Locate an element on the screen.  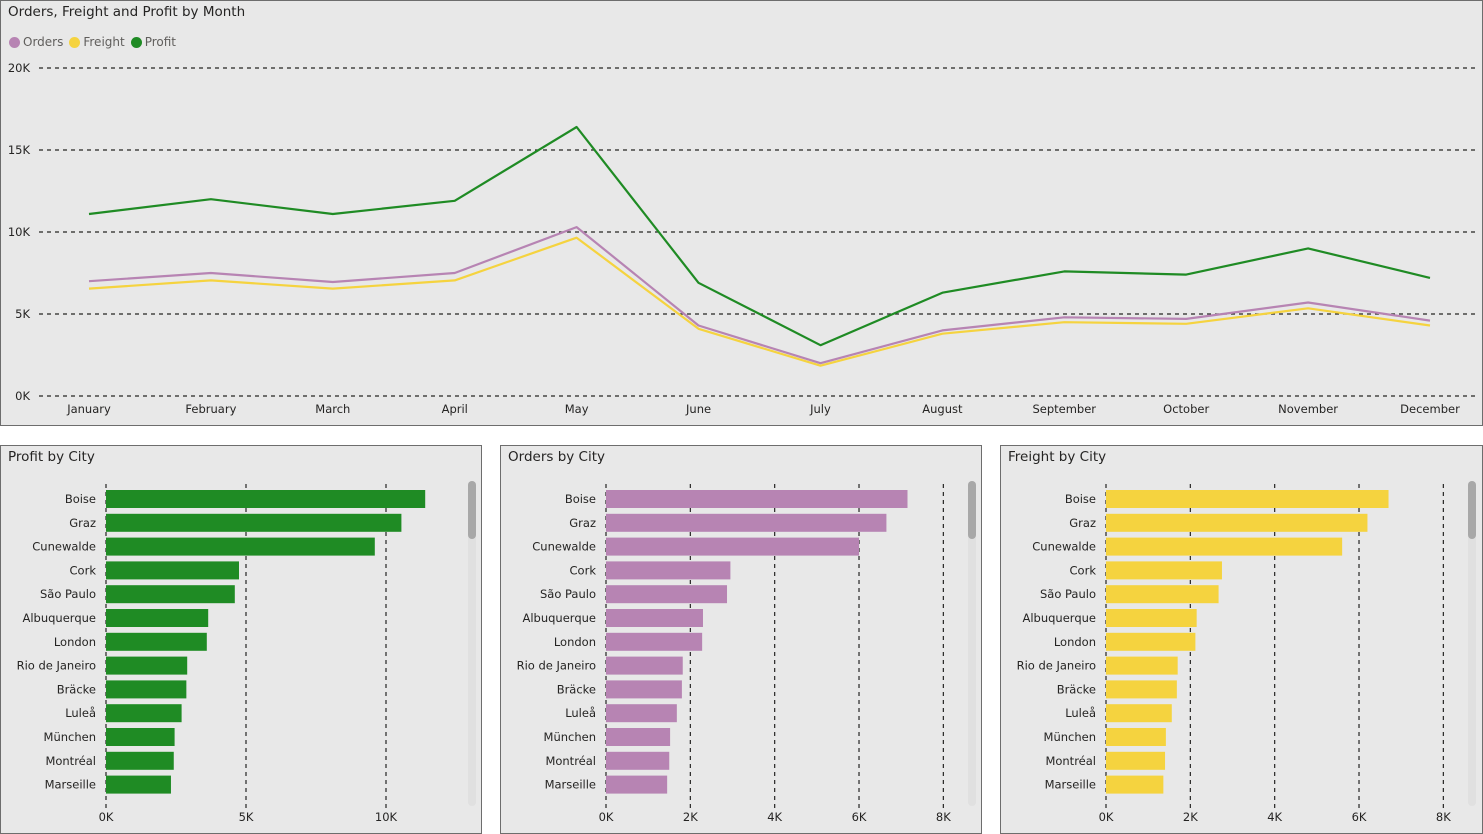
x-tick-label-5k: 5K is located at coordinates (246, 817).